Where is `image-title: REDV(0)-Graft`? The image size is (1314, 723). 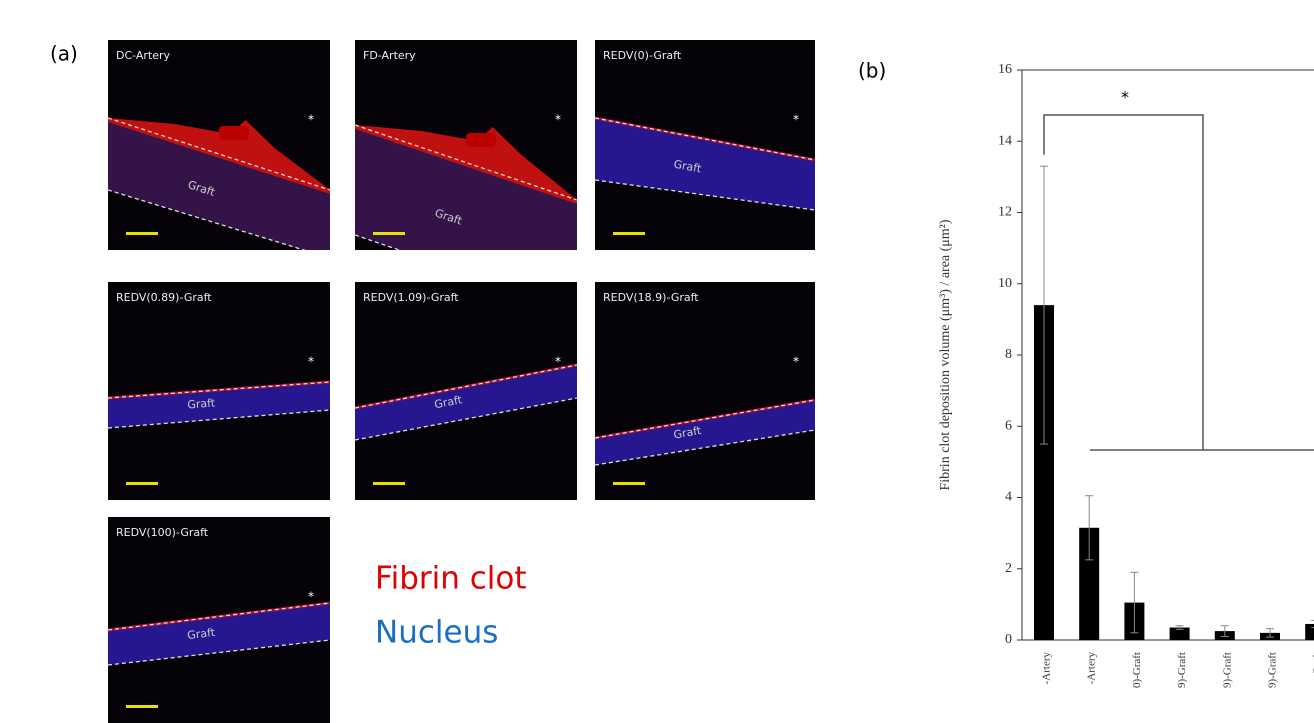
image-title: REDV(0)-Graft is located at coordinates (642, 55).